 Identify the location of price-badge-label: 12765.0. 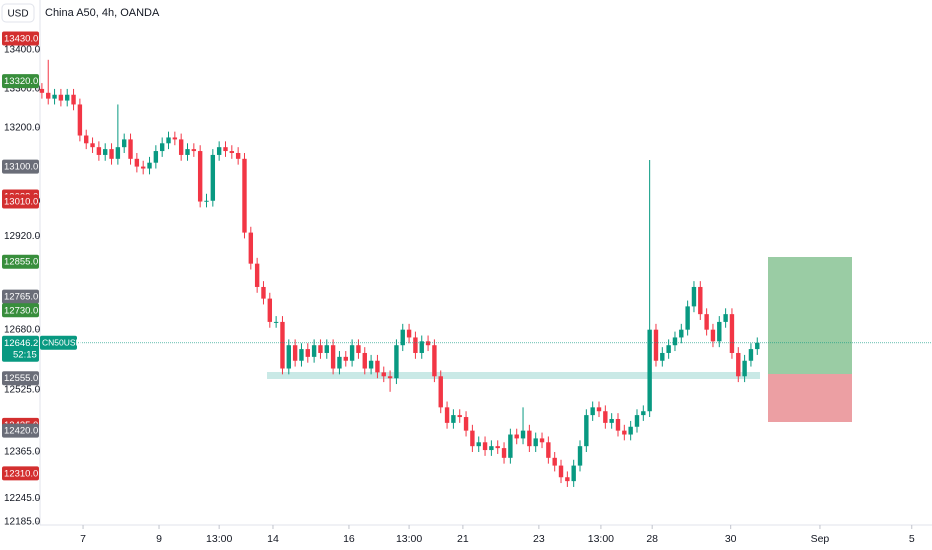
(21, 297).